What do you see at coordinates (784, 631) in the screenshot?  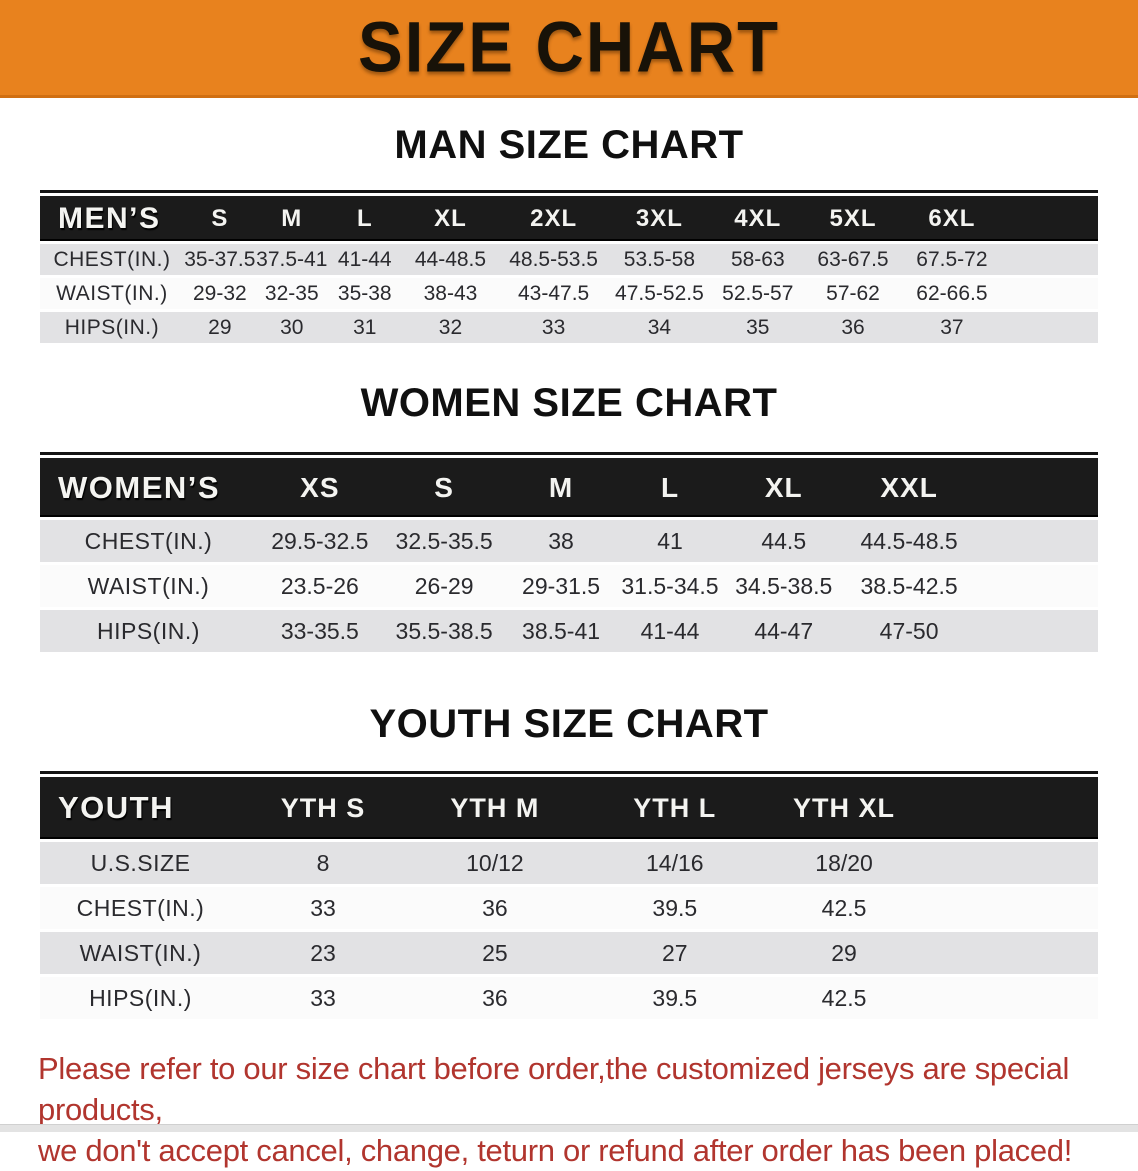 I see `size-value: 44-47` at bounding box center [784, 631].